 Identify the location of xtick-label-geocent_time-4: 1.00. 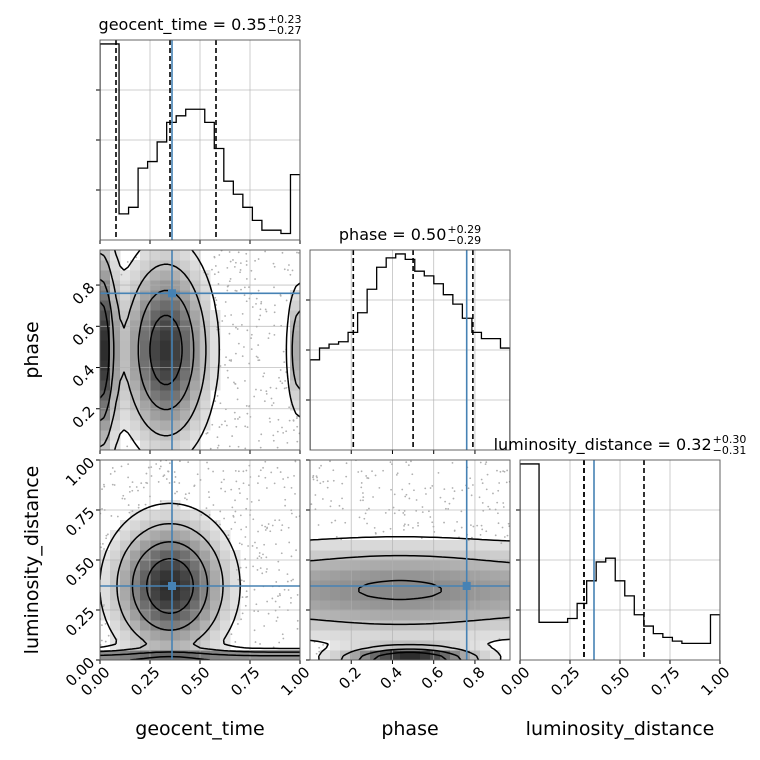
(295, 681).